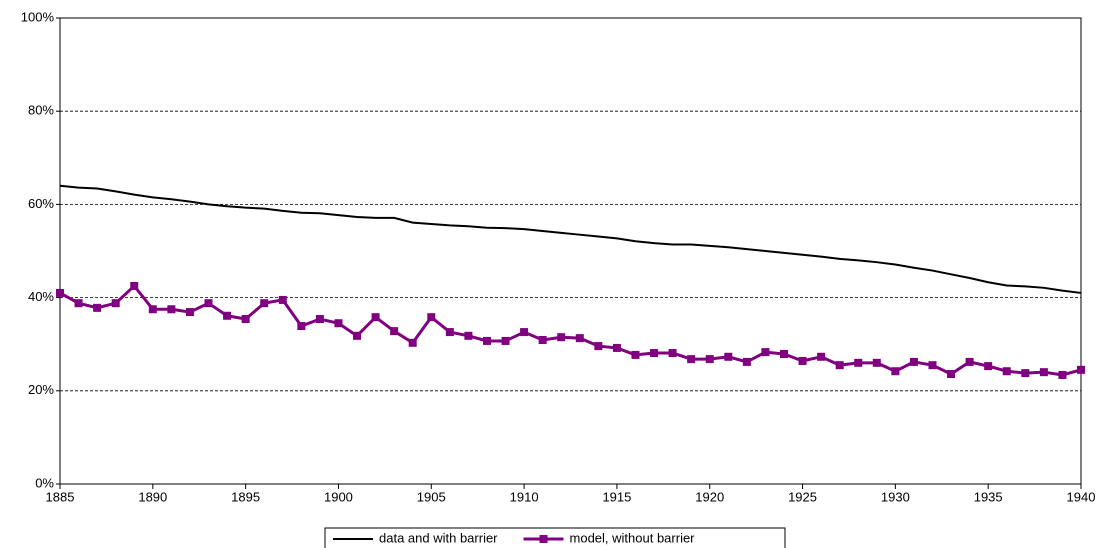  Describe the element at coordinates (44, 482) in the screenshot. I see `y-tick-label: 0%` at that location.